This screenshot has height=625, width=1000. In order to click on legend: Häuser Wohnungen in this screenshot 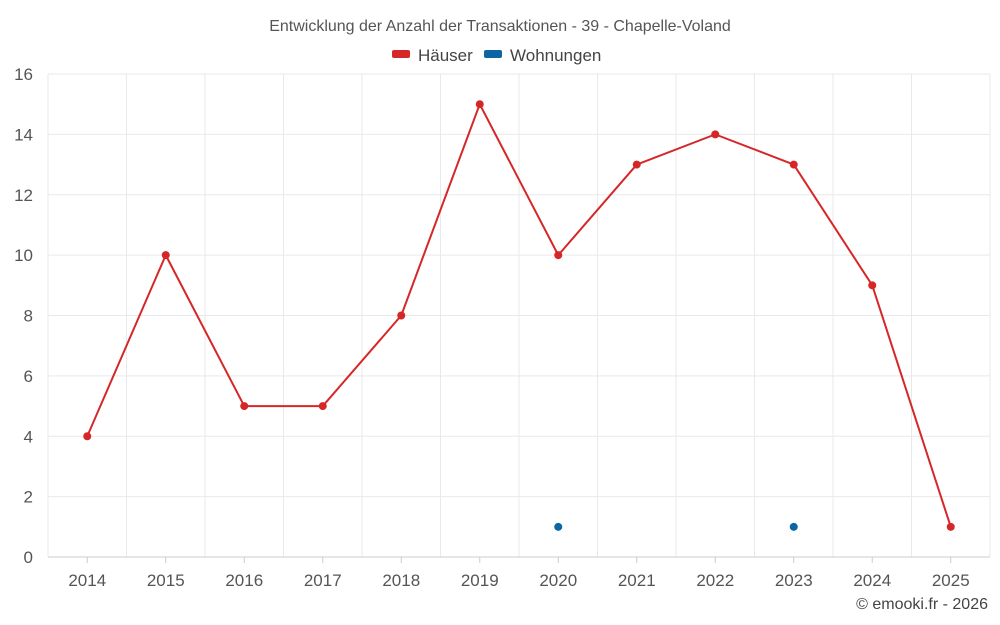, I will do `click(496, 55)`.